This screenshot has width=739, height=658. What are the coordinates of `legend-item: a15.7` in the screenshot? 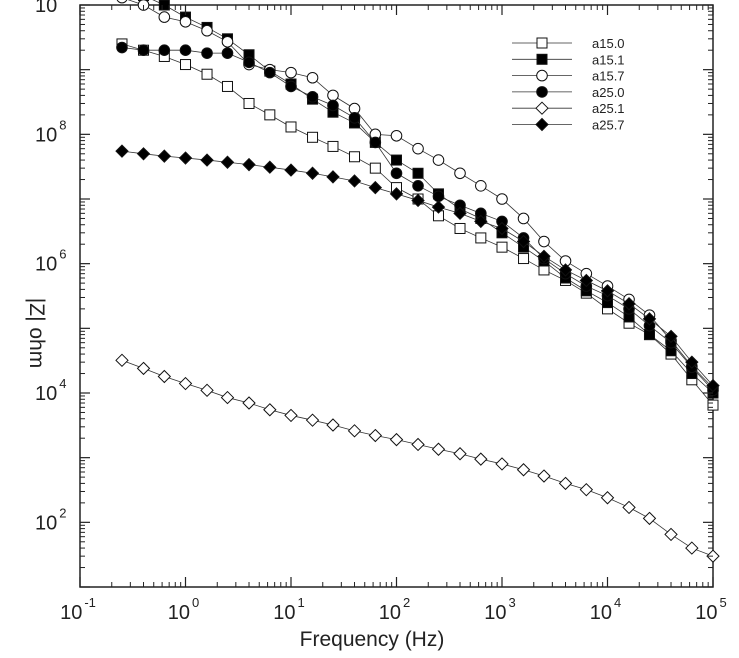 It's located at (568, 76).